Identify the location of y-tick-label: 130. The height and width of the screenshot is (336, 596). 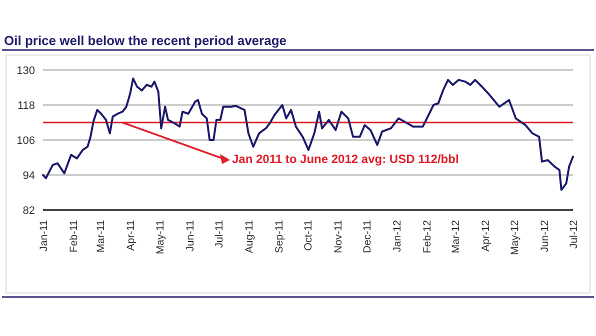
(25, 71).